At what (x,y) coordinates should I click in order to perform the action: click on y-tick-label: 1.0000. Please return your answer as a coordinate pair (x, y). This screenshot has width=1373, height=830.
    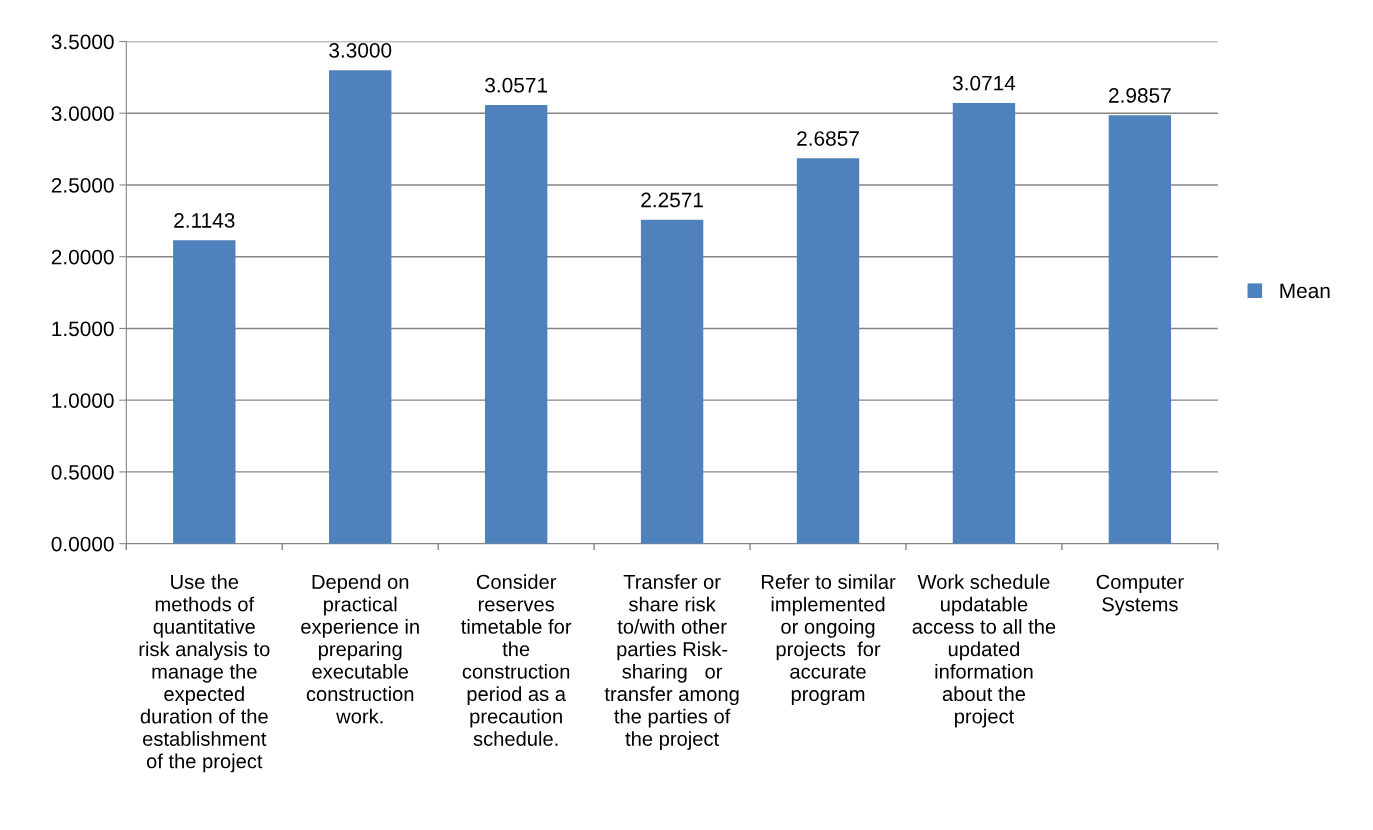
    Looking at the image, I should click on (83, 400).